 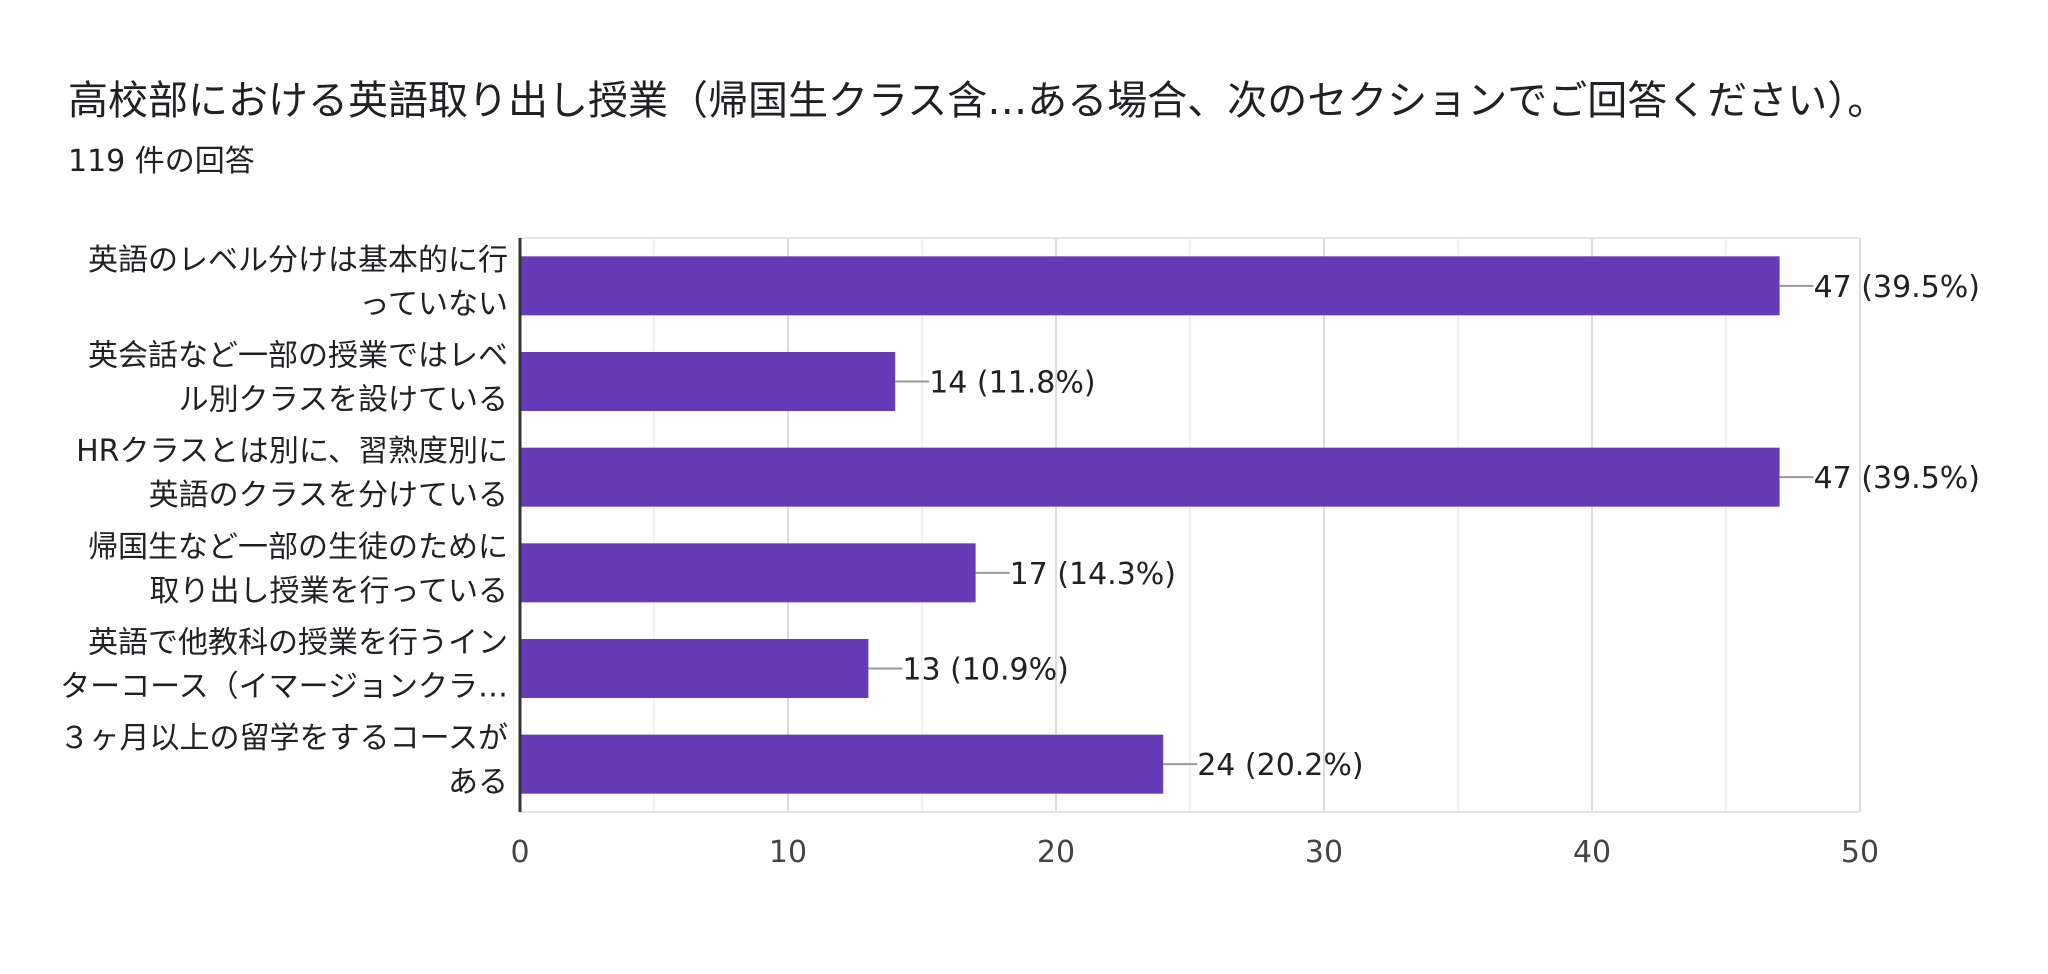 I want to click on x-tick-label: 0, so click(x=519, y=852).